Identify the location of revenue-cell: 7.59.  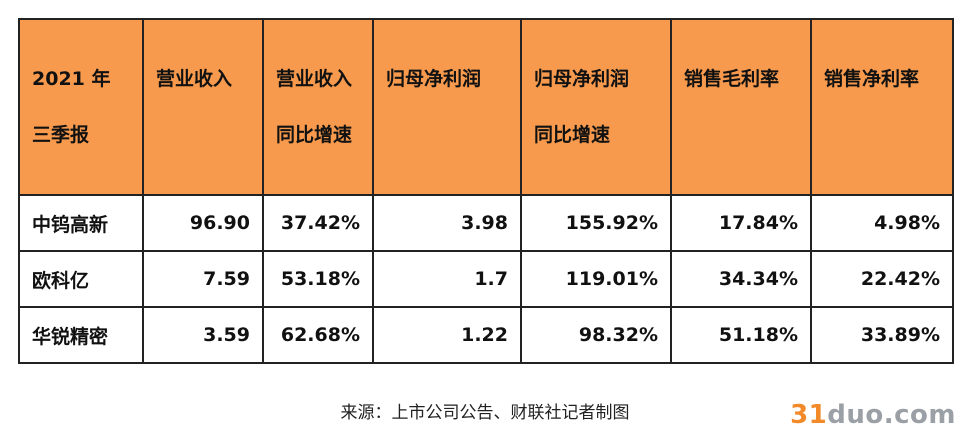
(203, 279).